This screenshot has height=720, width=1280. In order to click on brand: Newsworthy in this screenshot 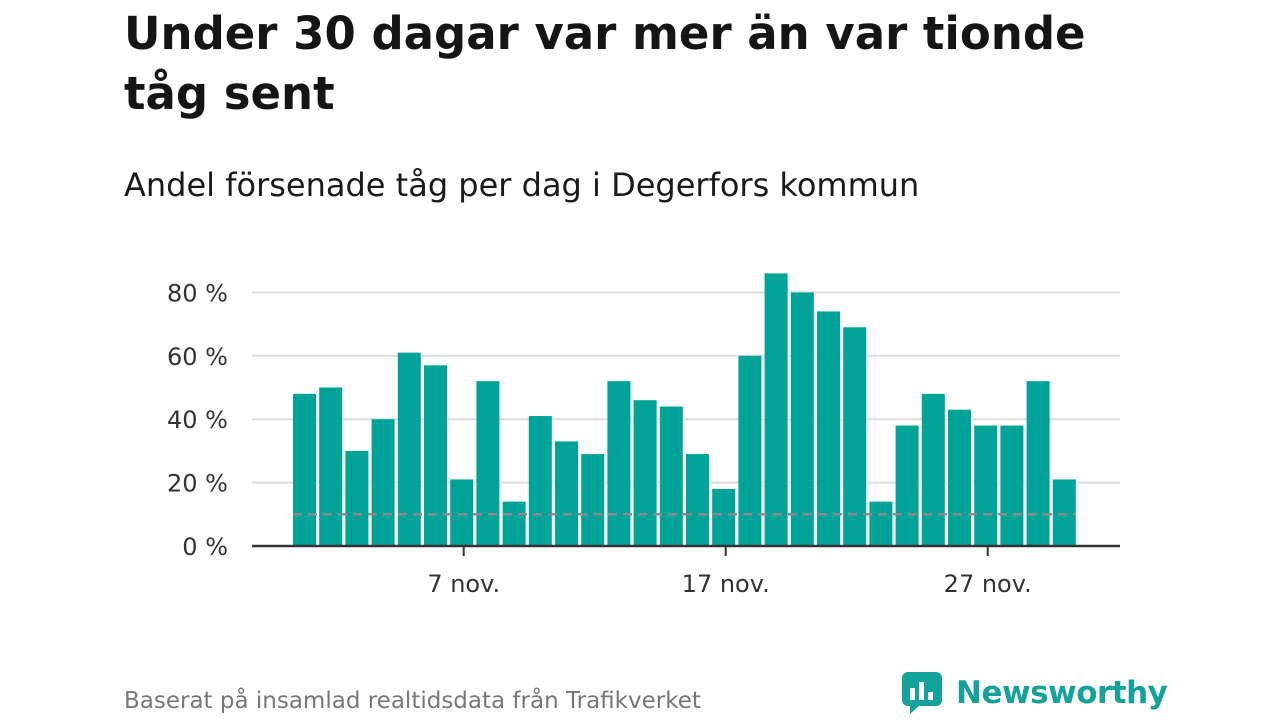, I will do `click(1035, 693)`.